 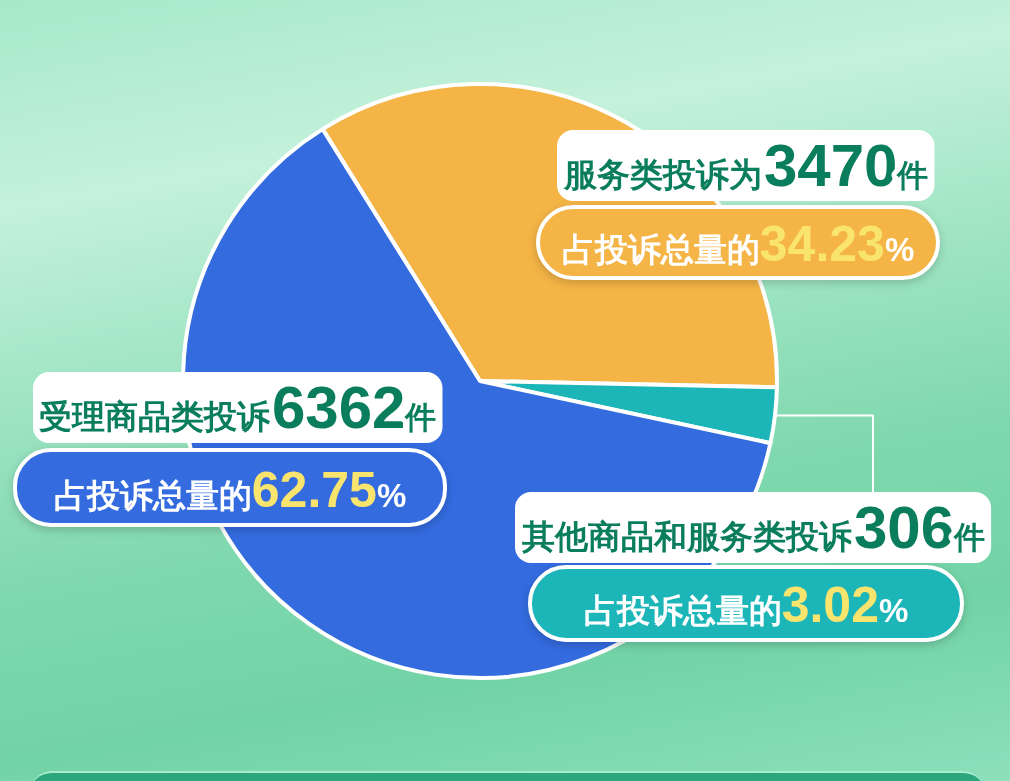 I want to click on data-label: 6362件, so click(x=354, y=407).